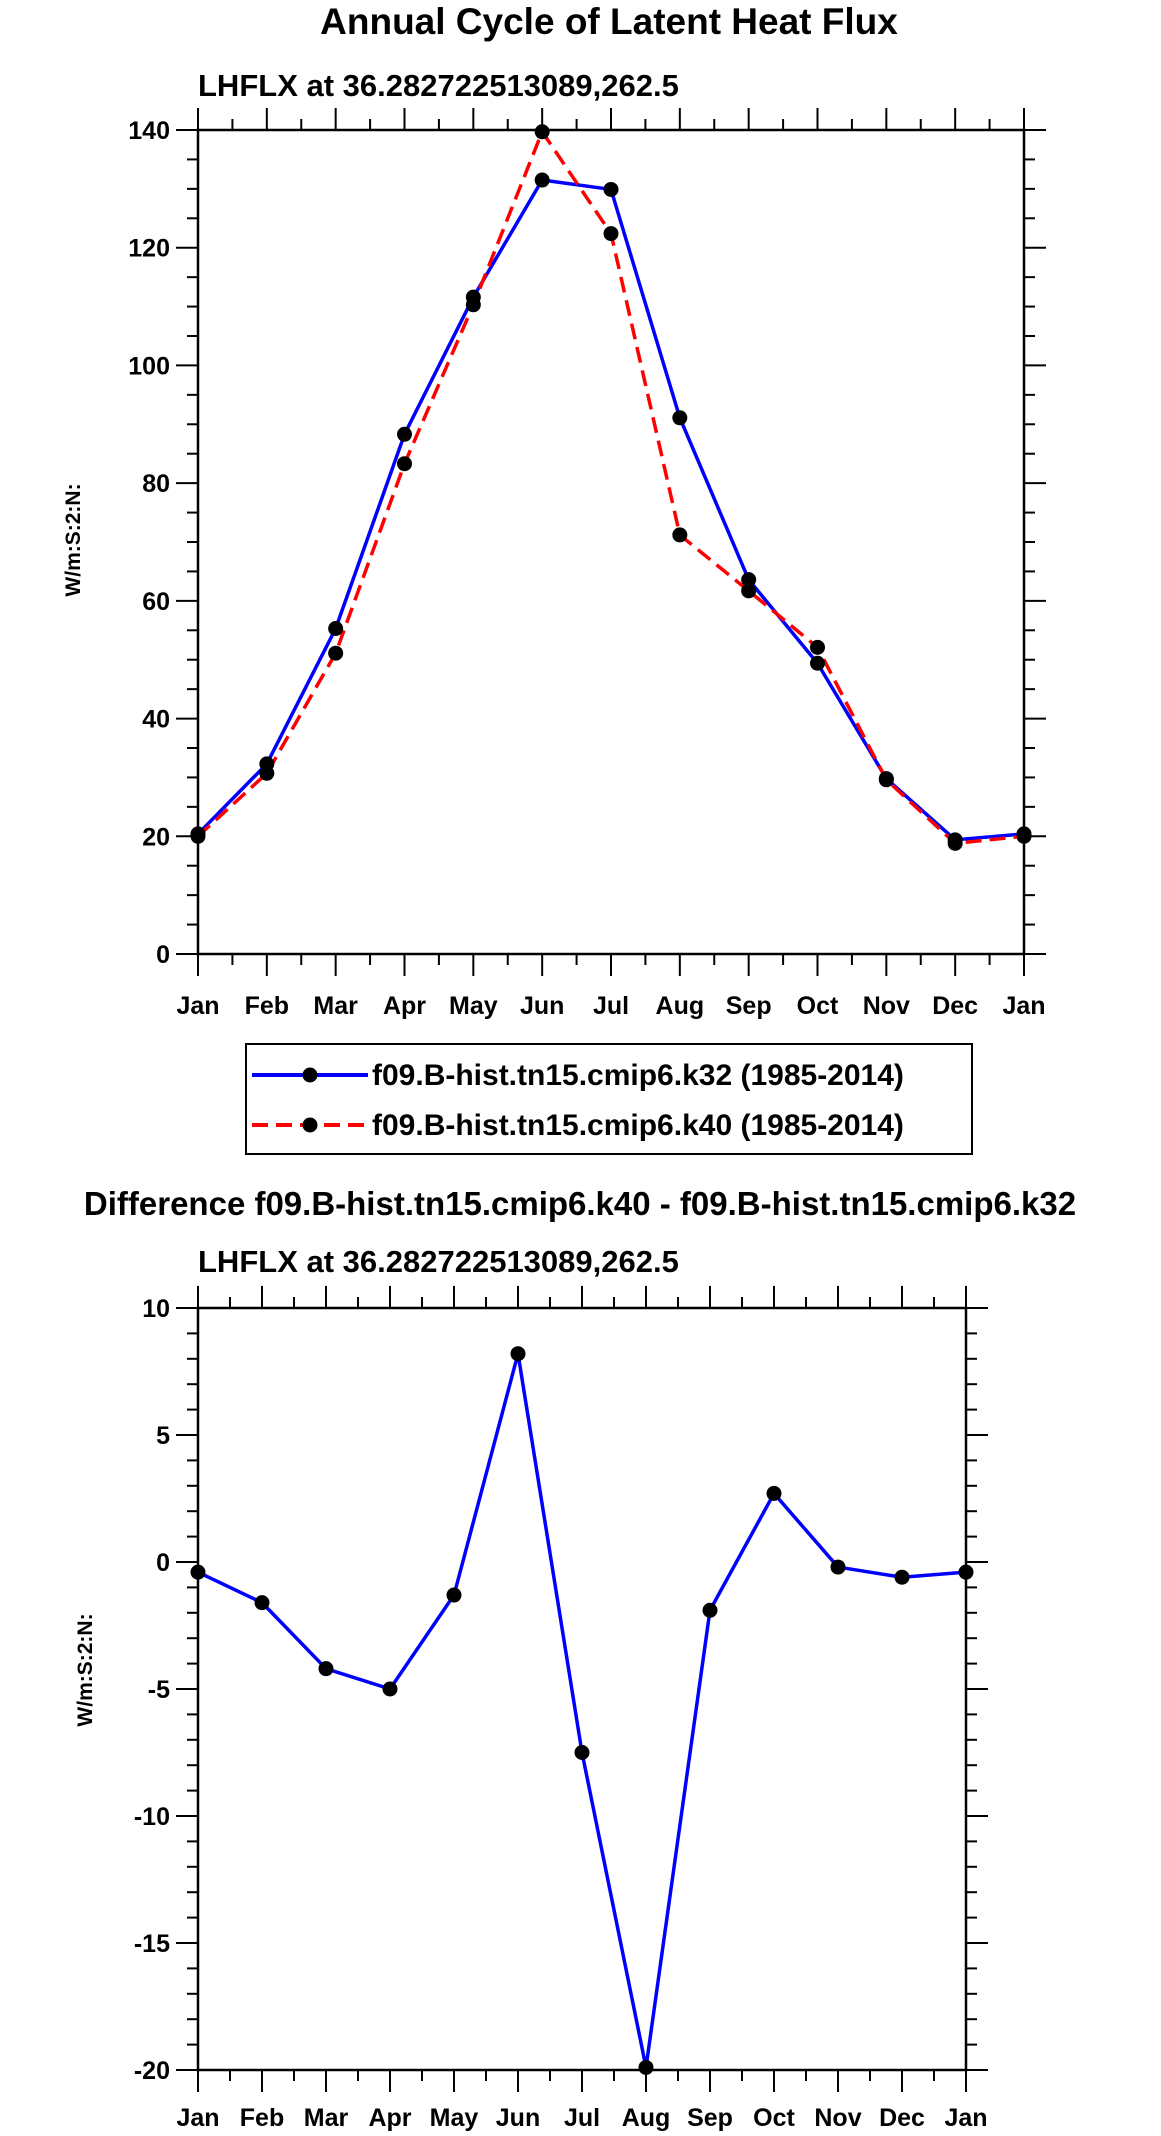 This screenshot has width=1161, height=2136. Describe the element at coordinates (267, 1006) in the screenshot. I see `top-x-tick-label: Feb` at that location.